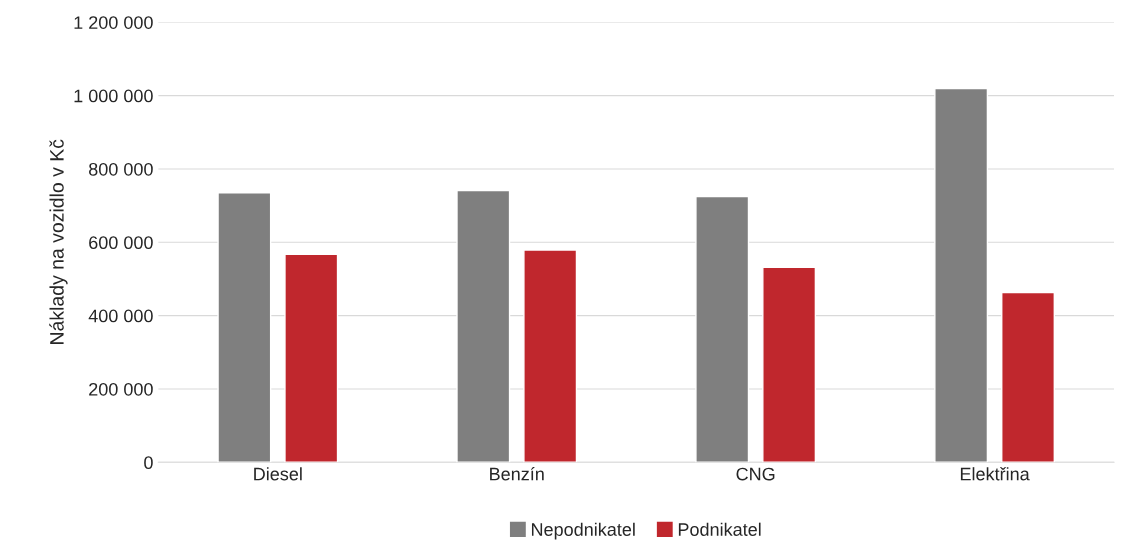 The image size is (1131, 557). Describe the element at coordinates (113, 22) in the screenshot. I see `y-tick-label: 1 200 000` at that location.